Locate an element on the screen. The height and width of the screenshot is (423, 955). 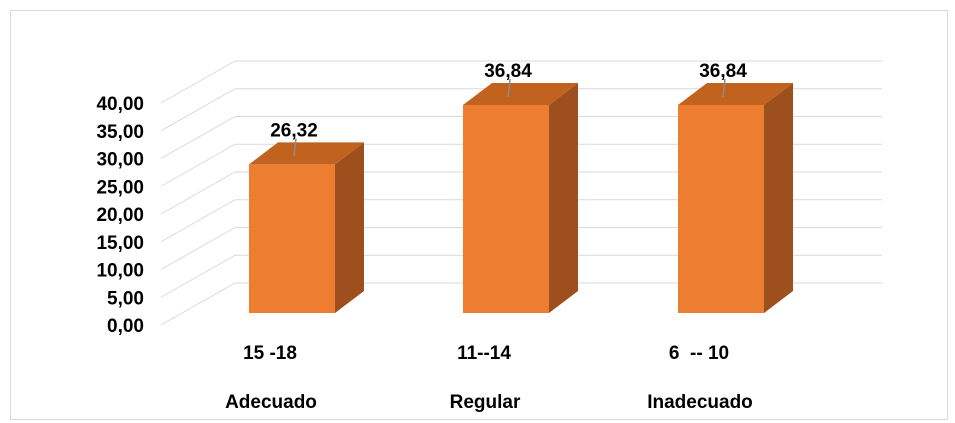
category-label: Inadecuado is located at coordinates (700, 402).